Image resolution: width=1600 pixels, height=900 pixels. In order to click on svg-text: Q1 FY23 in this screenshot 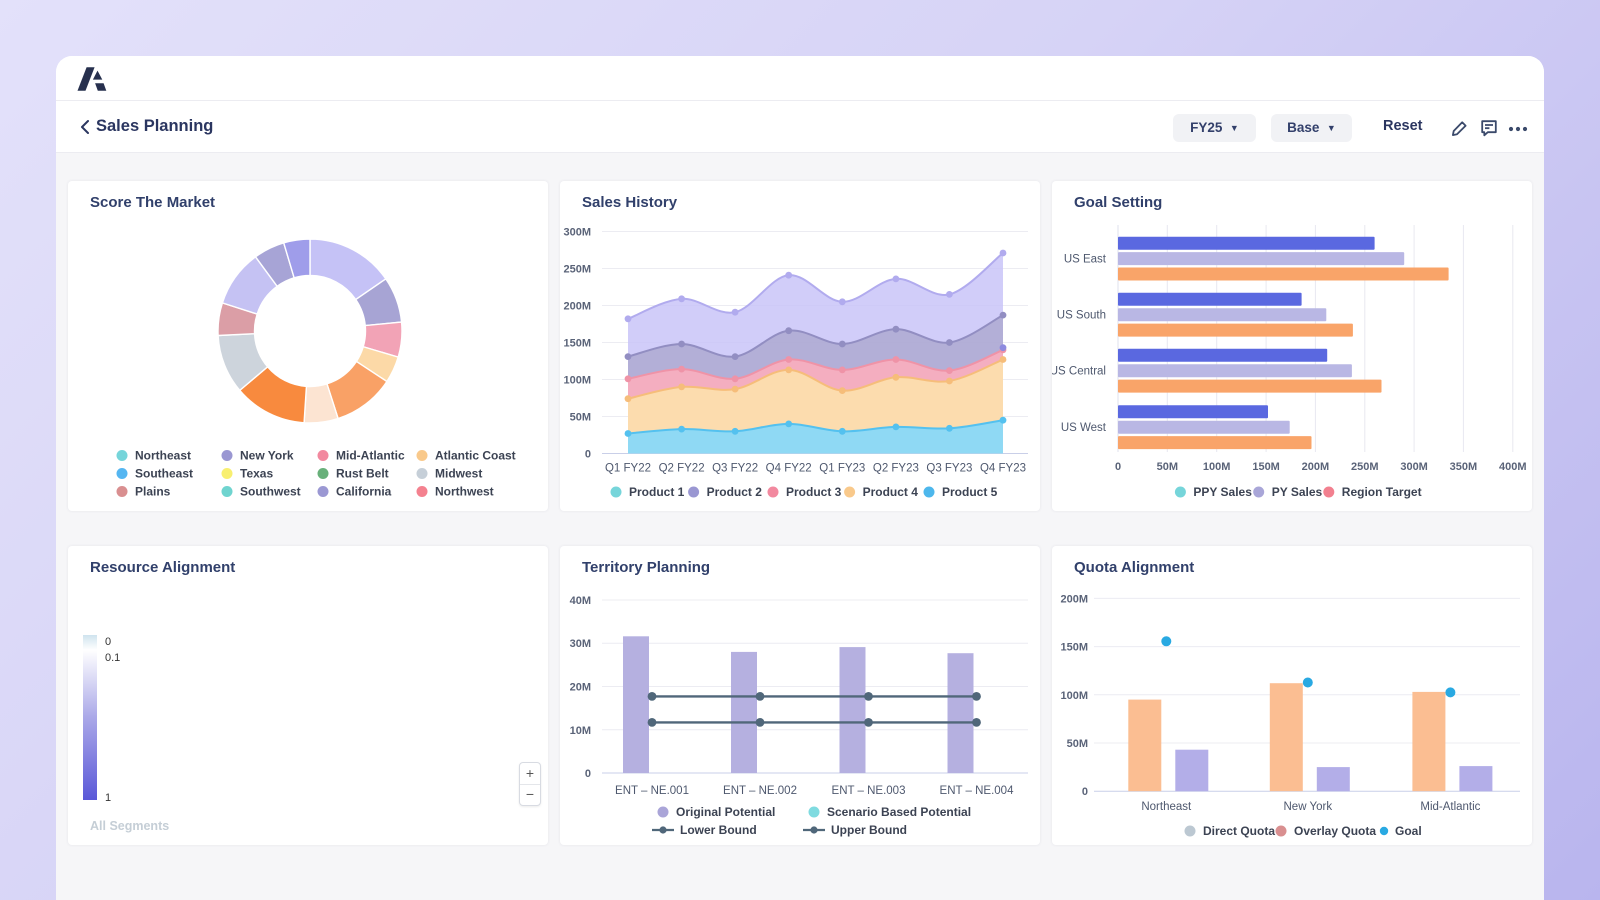, I will do `click(842, 469)`.